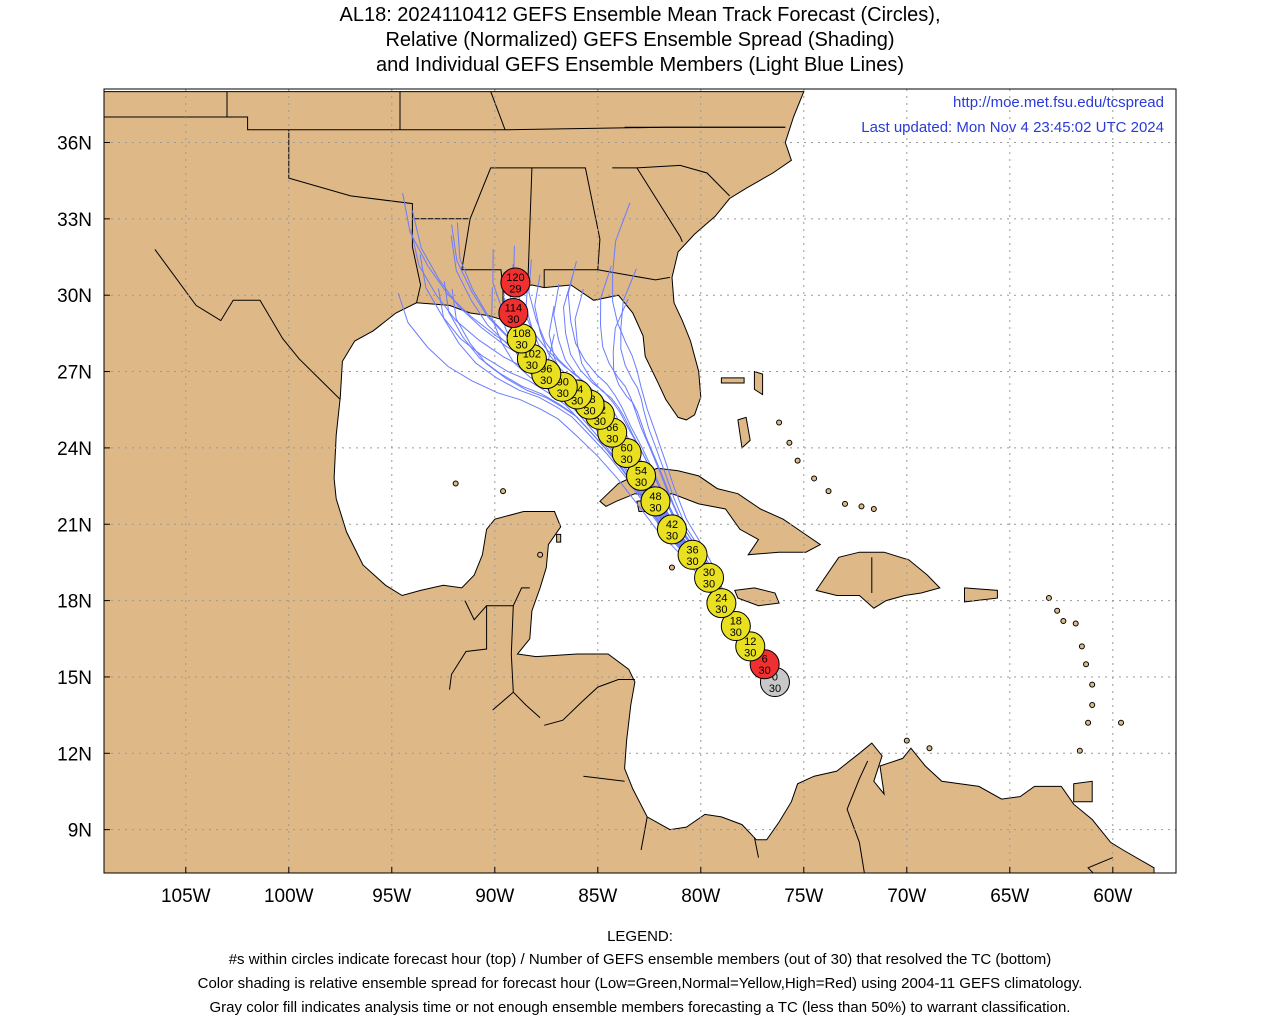 The width and height of the screenshot is (1280, 1024). I want to click on member-count-label: 29, so click(515, 289).